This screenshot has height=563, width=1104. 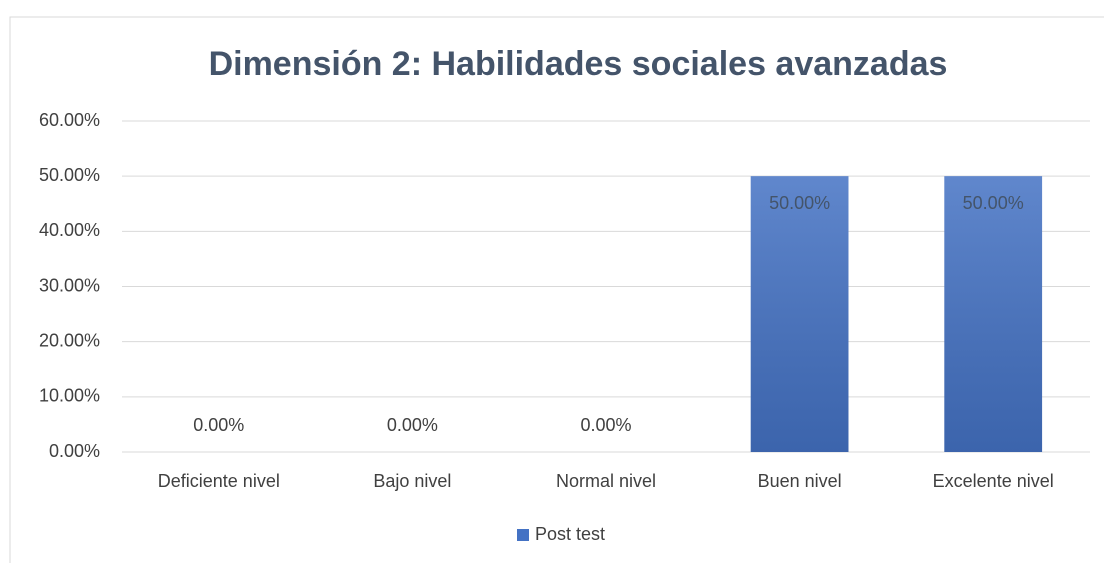 What do you see at coordinates (219, 481) in the screenshot?
I see `x-tick-label: Deficiente nivel` at bounding box center [219, 481].